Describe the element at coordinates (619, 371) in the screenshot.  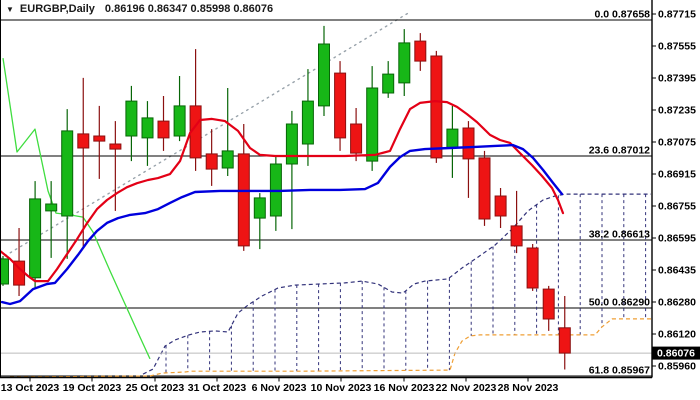
I see `fib-level-label: 61.8 0.85967` at that location.